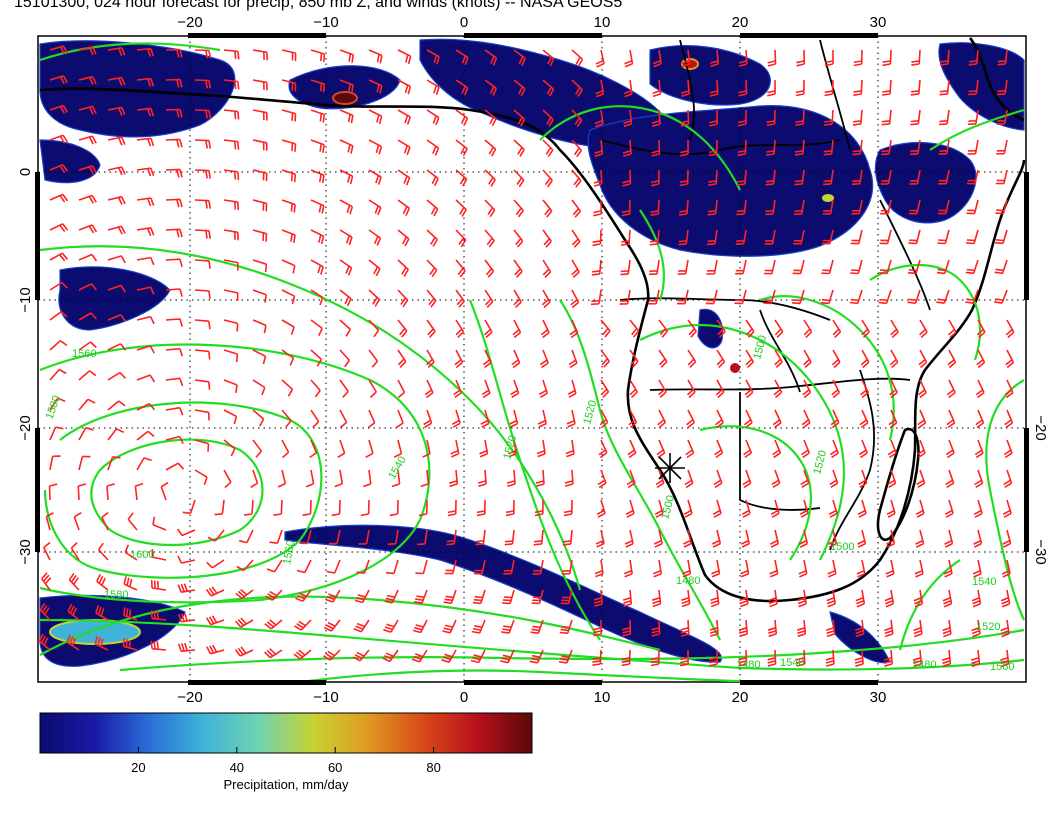  What do you see at coordinates (25, 299) in the screenshot?
I see `left-lat-label: −10` at bounding box center [25, 299].